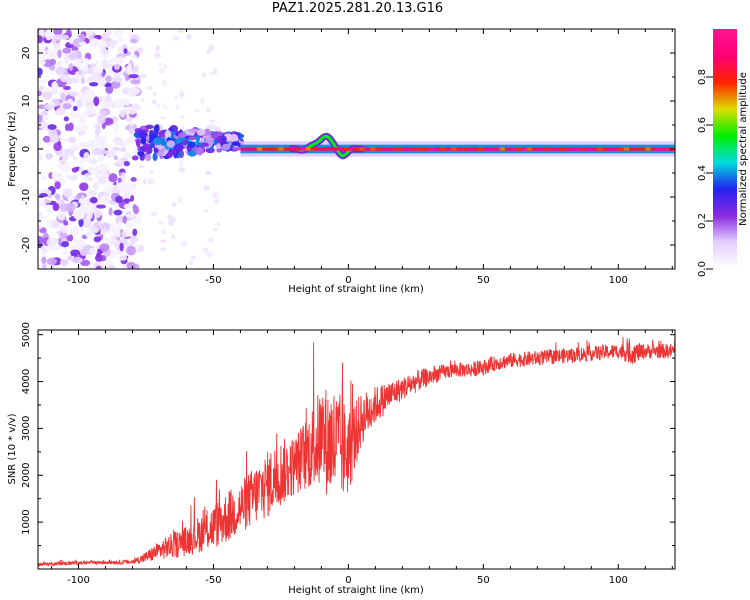  What do you see at coordinates (705, 173) in the screenshot?
I see `colorbar-ticks: 0.0 0.2 0.4 0.6 0.8` at bounding box center [705, 173].